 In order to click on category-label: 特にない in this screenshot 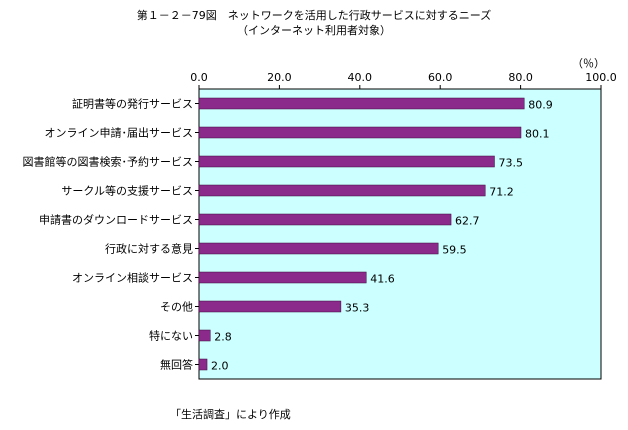, I will do `click(171, 336)`.